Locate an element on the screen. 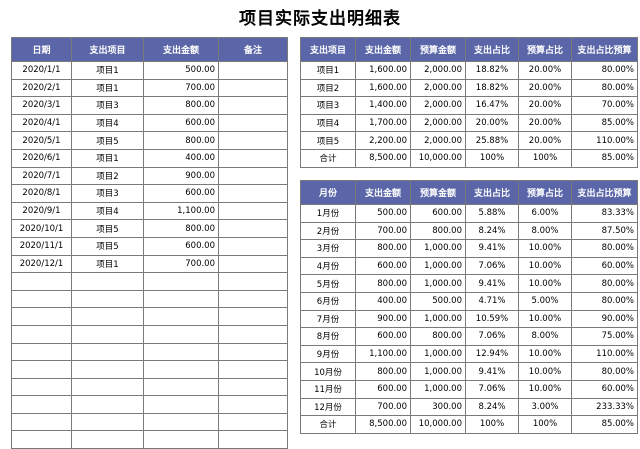 This screenshot has width=640, height=449. table-cell: 12.94% is located at coordinates (492, 354).